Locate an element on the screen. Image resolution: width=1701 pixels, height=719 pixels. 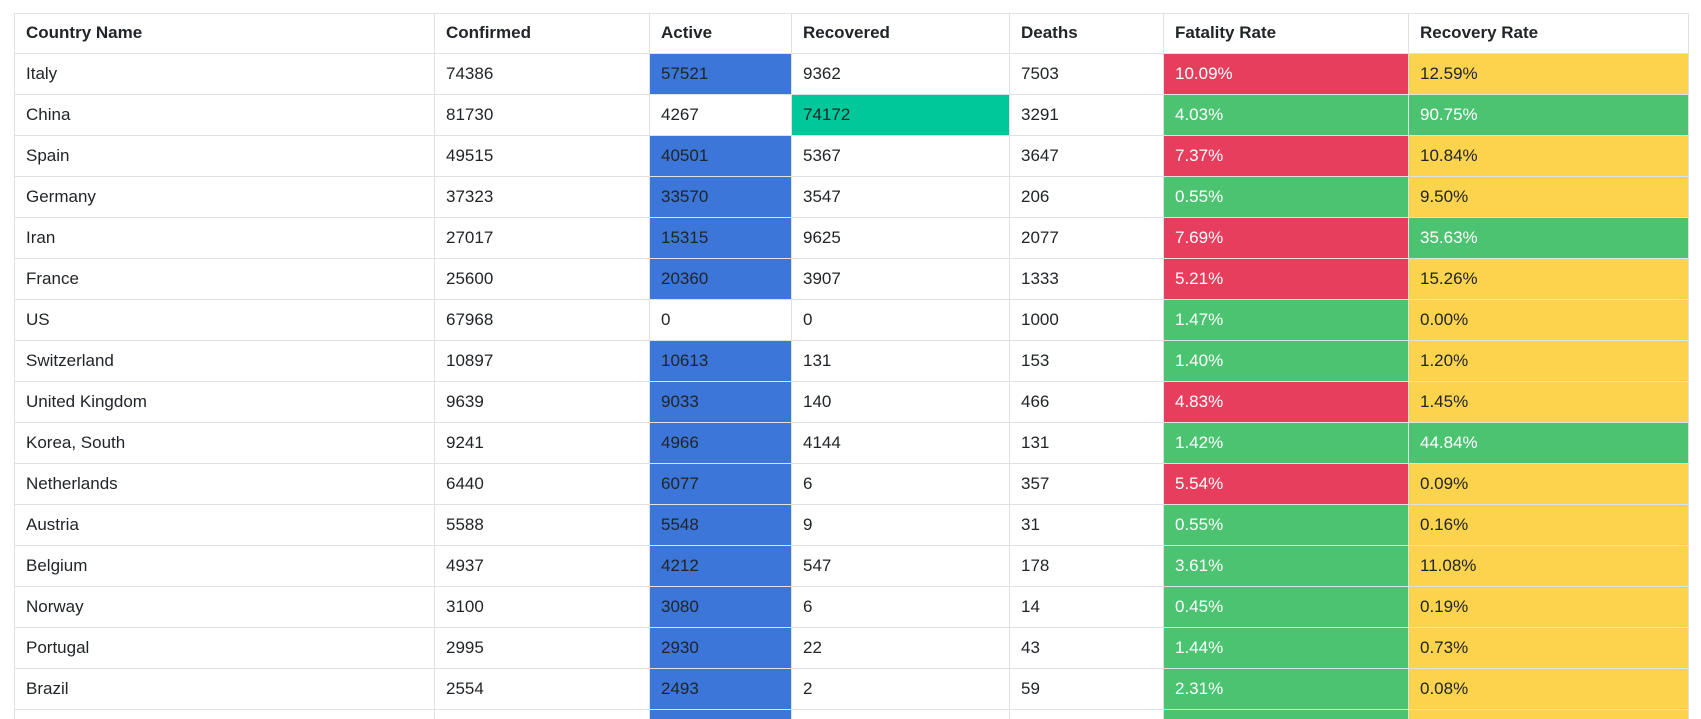
table-row: Switzerland 10897 10613 131 153 1.40% 1.20% is located at coordinates (851, 361).